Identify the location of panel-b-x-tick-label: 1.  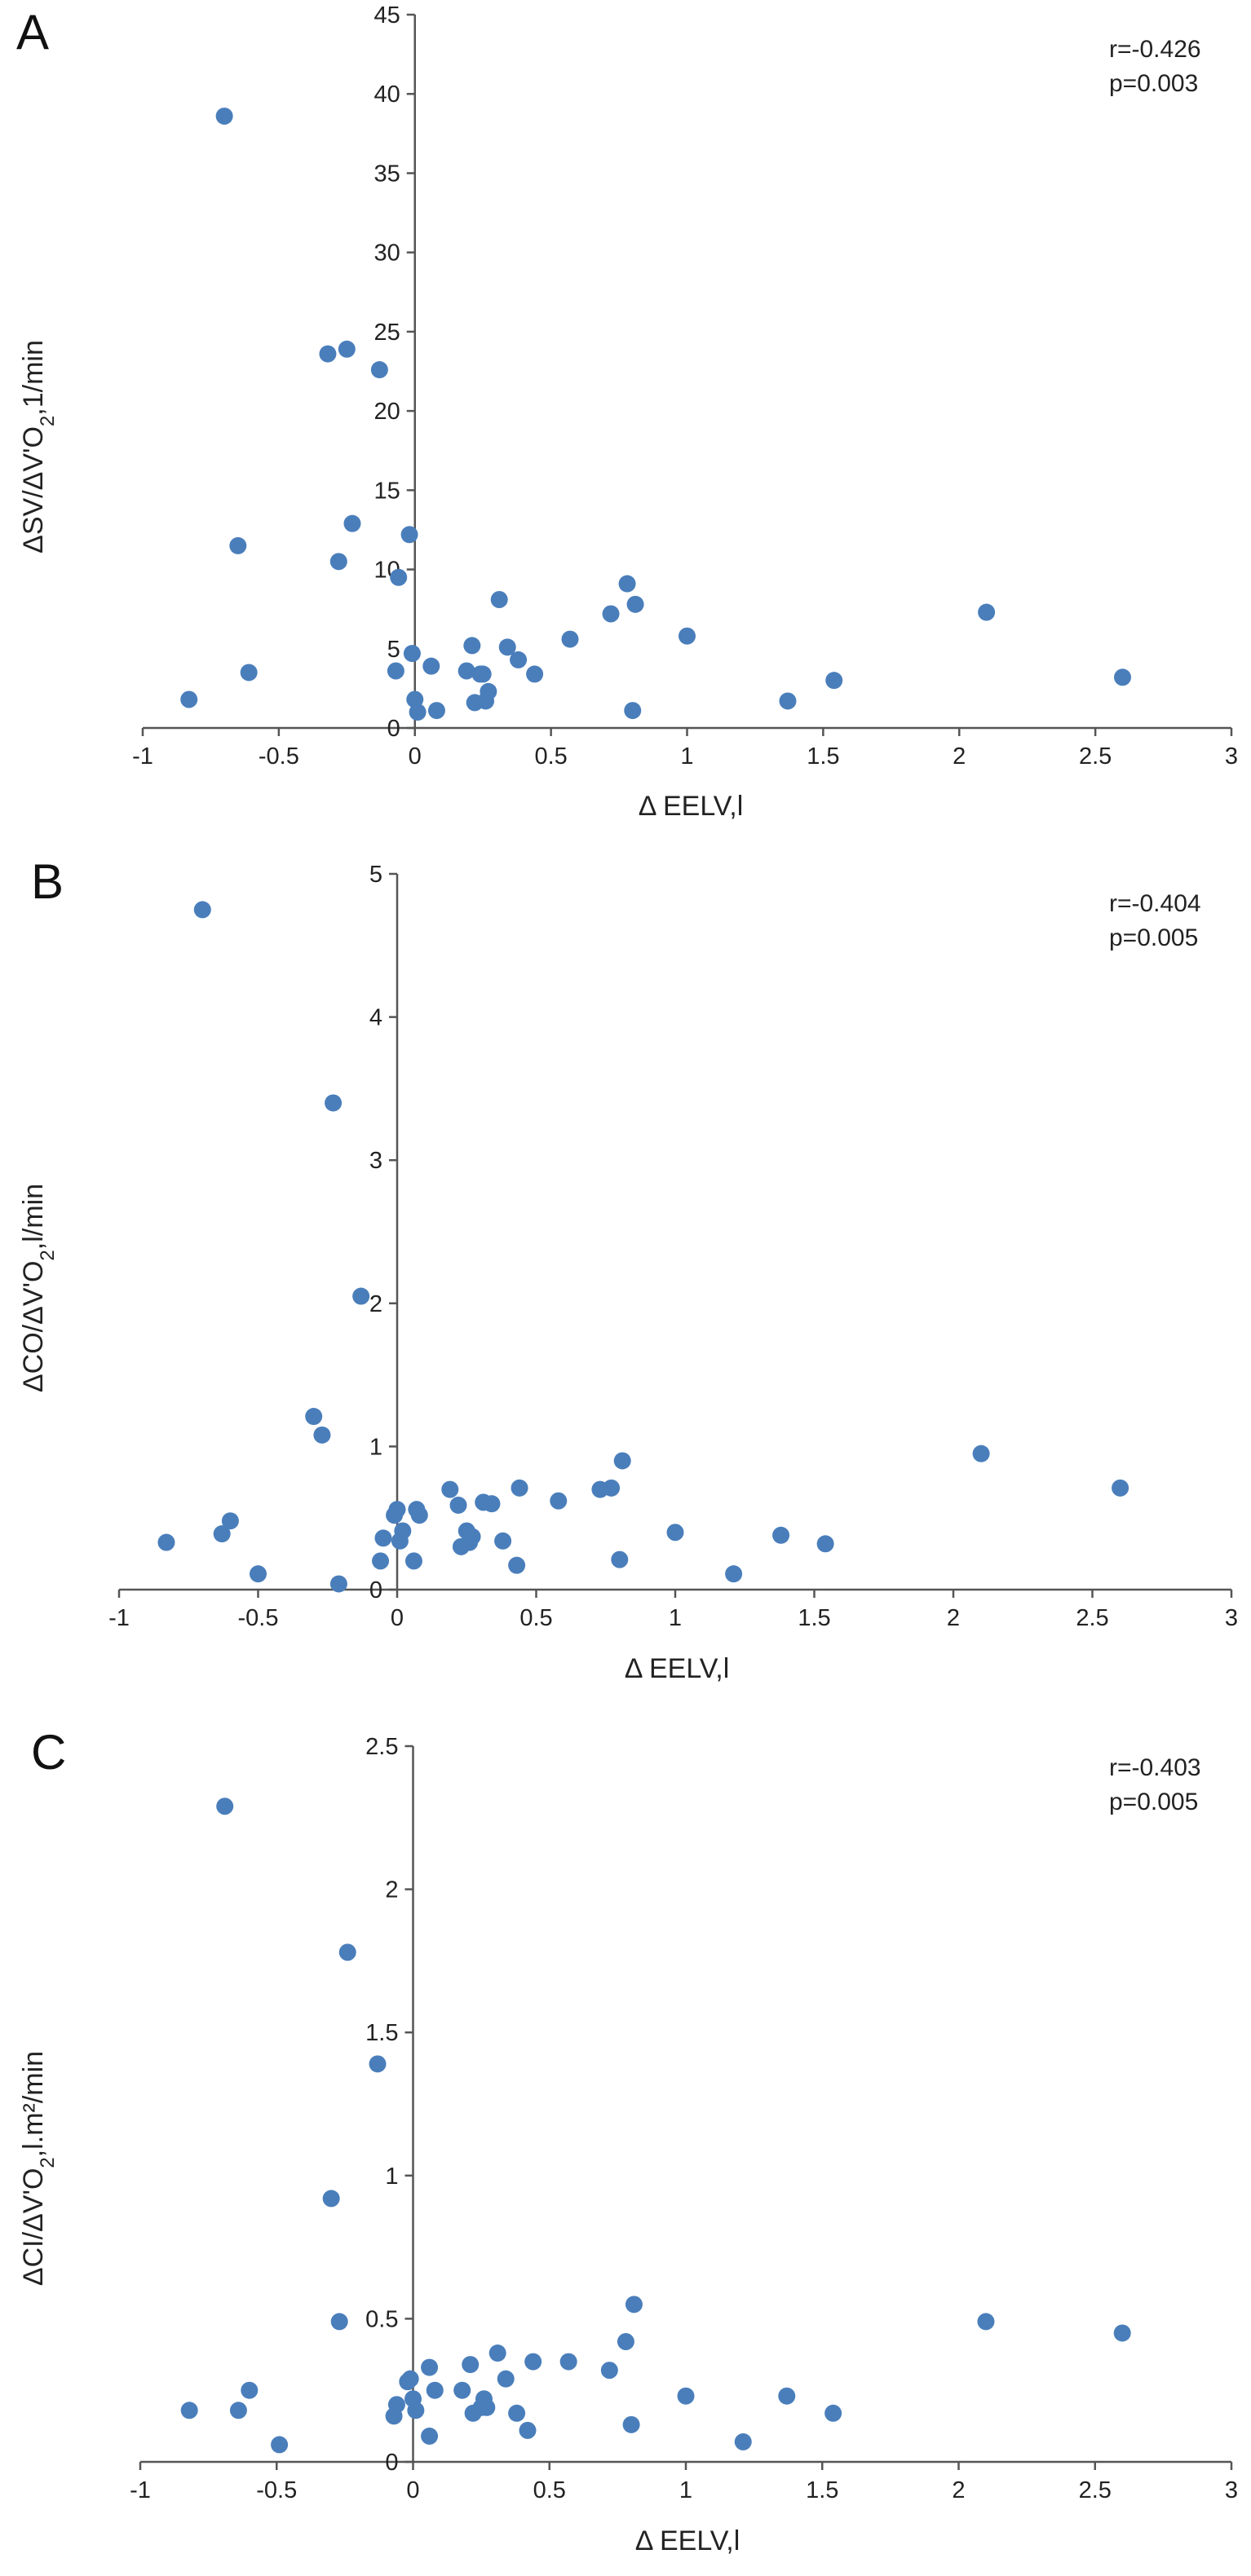
(675, 1618).